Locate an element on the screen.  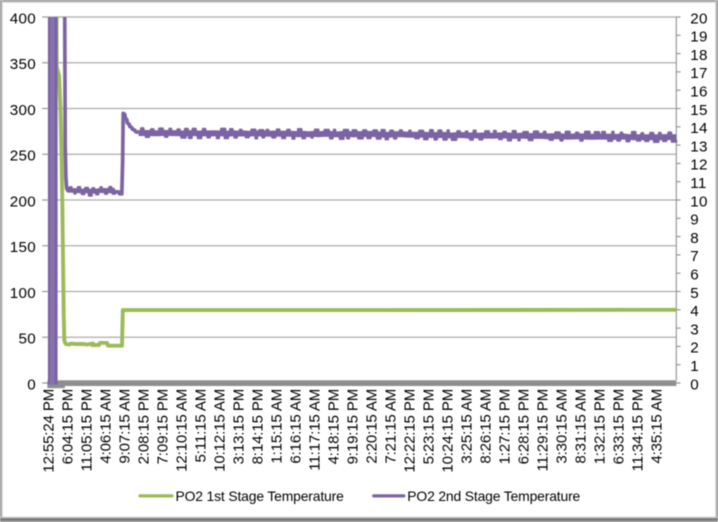
svg-text: 150 is located at coordinates (23, 247).